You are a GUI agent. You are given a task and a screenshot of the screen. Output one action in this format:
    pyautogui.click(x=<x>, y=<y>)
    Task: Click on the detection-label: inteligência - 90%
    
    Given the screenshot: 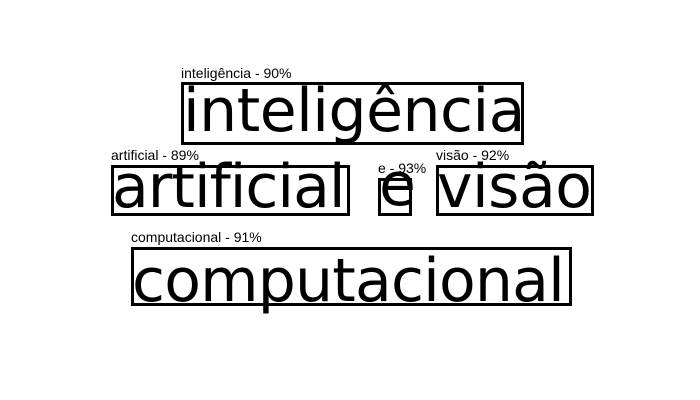 What is the action you would take?
    pyautogui.click(x=236, y=73)
    